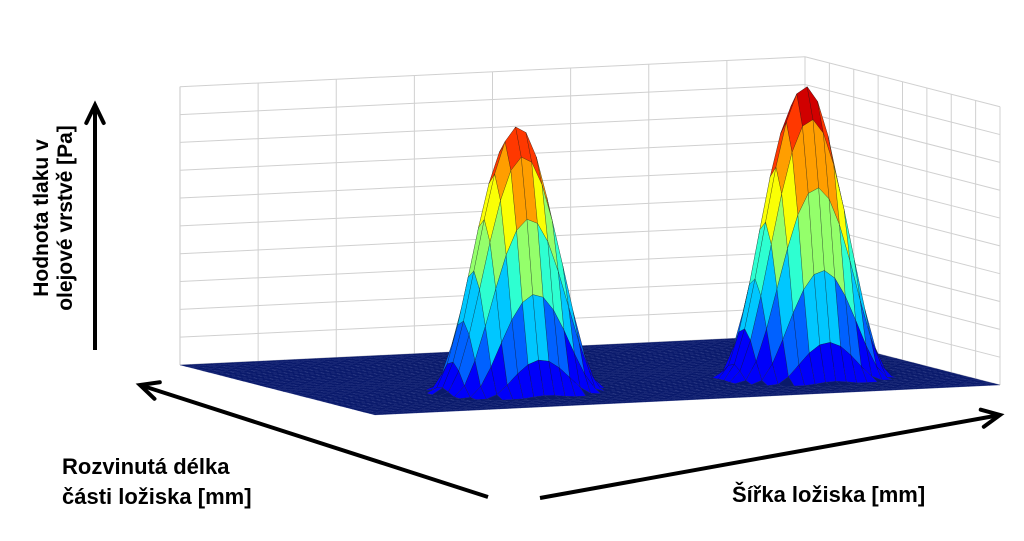 The height and width of the screenshot is (541, 1024). I want to click on z-axis-label-line-1: Hodnota tlaku v, so click(41, 218).